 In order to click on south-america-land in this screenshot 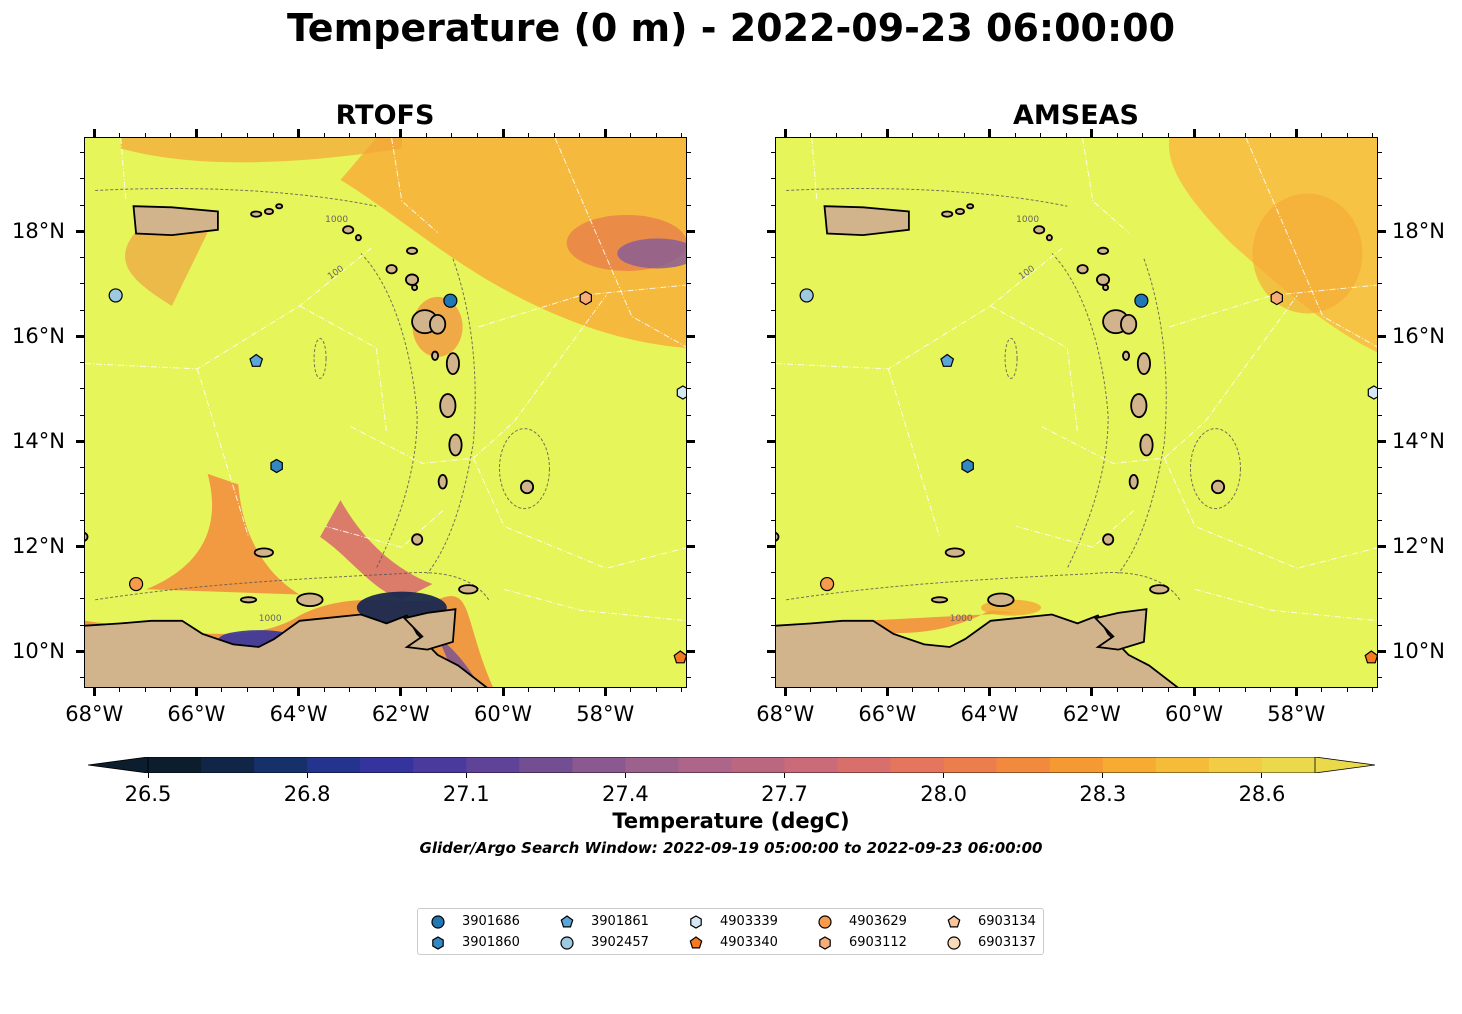, I will do `click(977, 650)`.